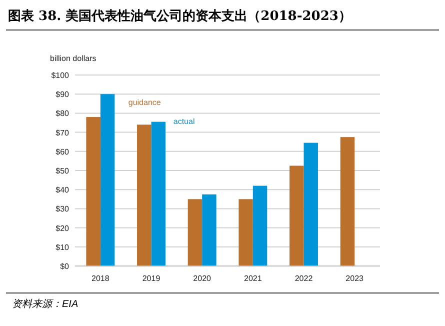 This screenshot has width=445, height=326. Describe the element at coordinates (63, 190) in the screenshot. I see `y-tick-label: $40` at that location.